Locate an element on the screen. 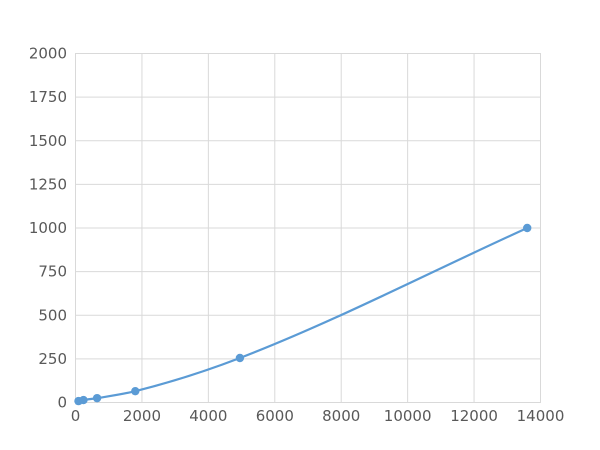  y-tick-label: 250 is located at coordinates (52, 359).